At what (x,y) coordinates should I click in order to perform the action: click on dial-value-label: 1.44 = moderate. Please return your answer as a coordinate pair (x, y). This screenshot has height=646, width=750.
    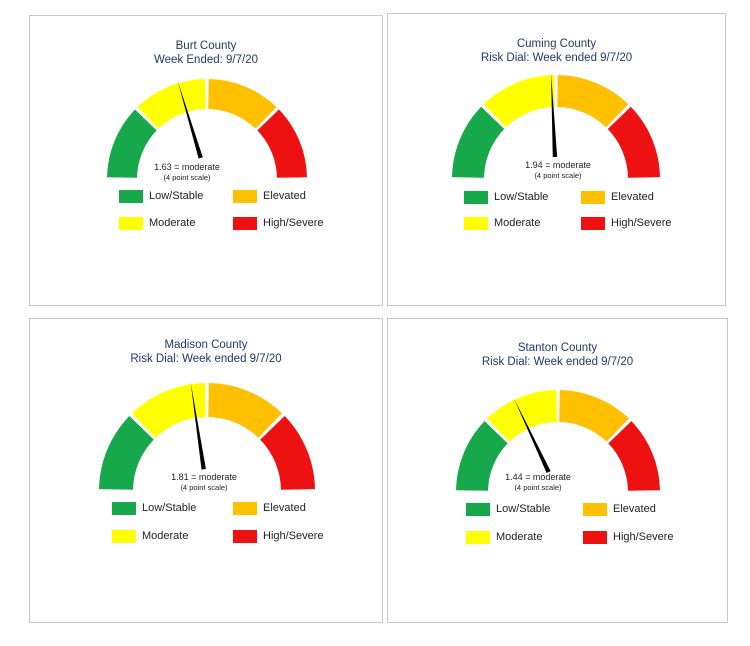
    Looking at the image, I should click on (538, 477).